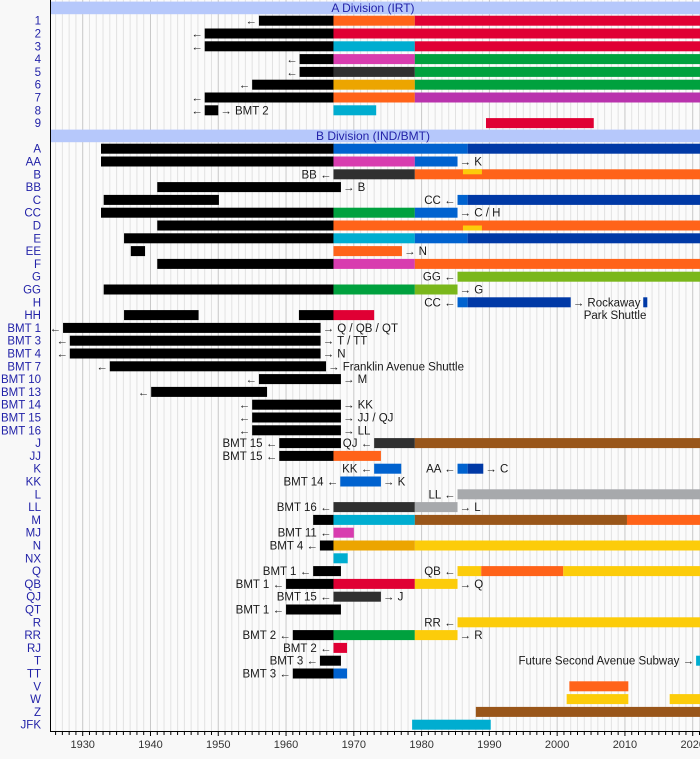 The image size is (700, 759). I want to click on connection-label-after: → LL, so click(357, 431).